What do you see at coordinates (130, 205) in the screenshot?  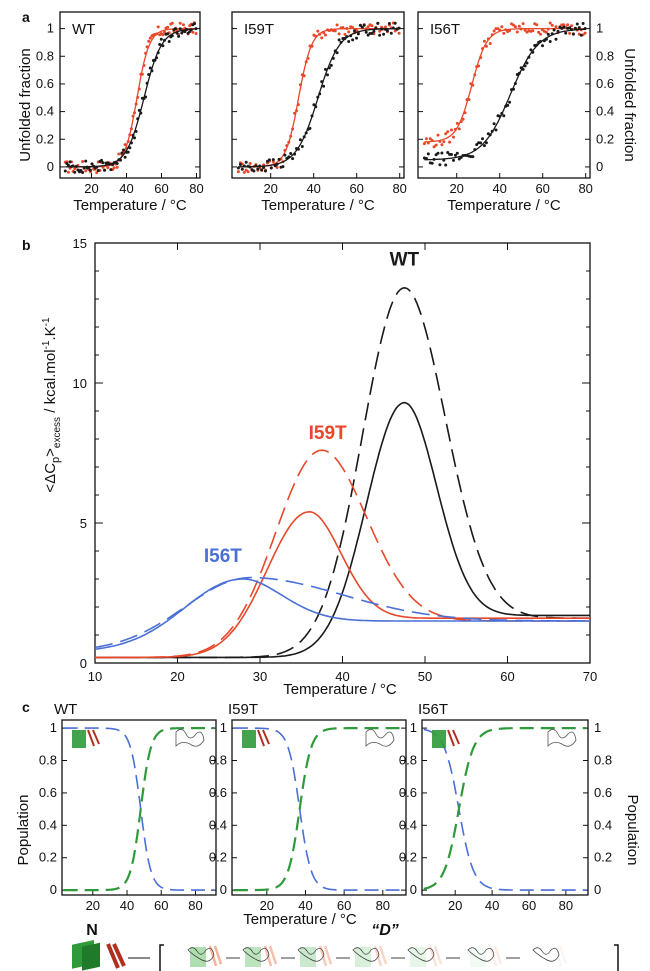 I see `x-axis-title: Temperature / °C` at bounding box center [130, 205].